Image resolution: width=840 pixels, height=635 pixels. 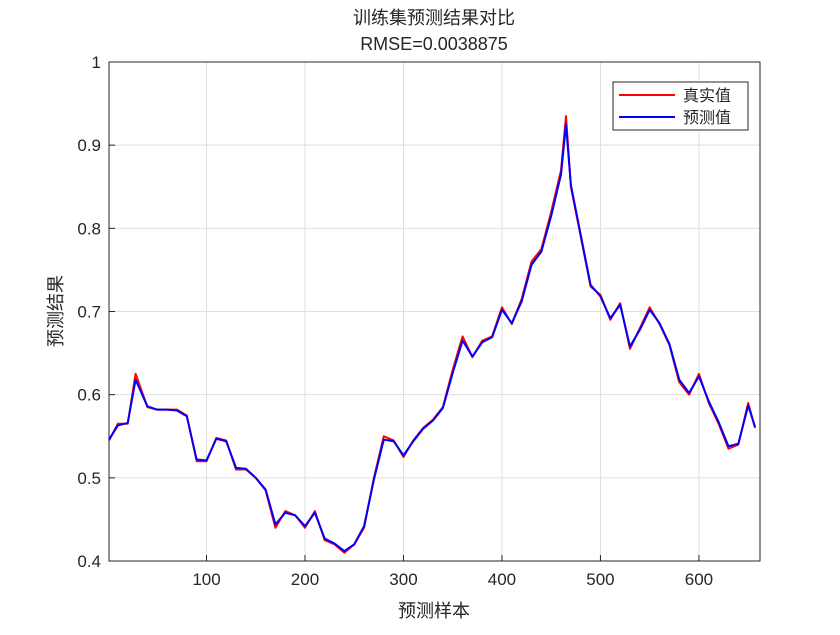 I want to click on y-tick-label: 0.9, so click(x=89, y=145).